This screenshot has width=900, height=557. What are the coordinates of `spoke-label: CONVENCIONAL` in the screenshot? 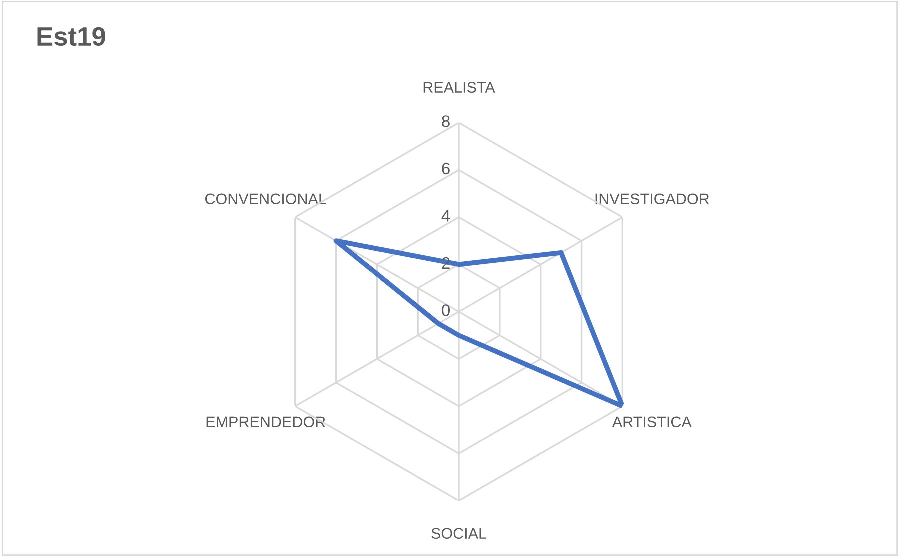 It's located at (266, 199).